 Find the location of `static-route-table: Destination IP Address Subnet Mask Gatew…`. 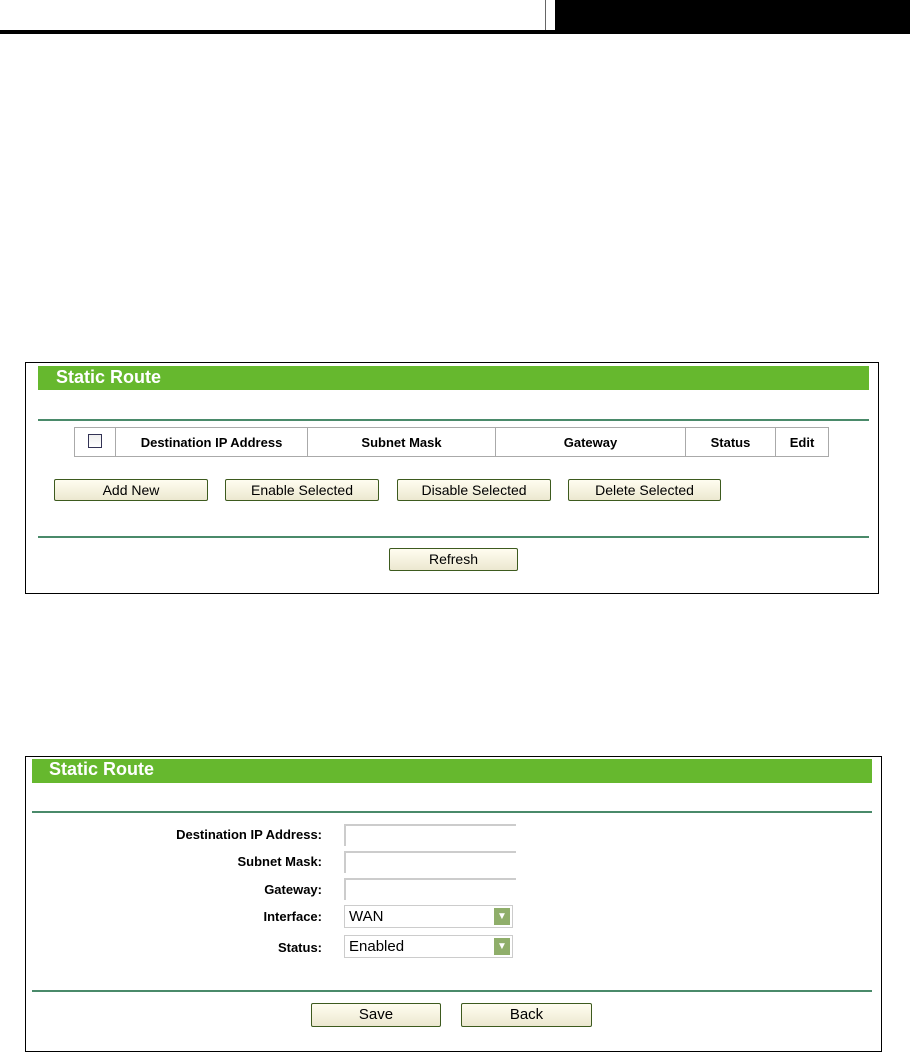

static-route-table: Destination IP Address Subnet Mask Gatew… is located at coordinates (451, 442).